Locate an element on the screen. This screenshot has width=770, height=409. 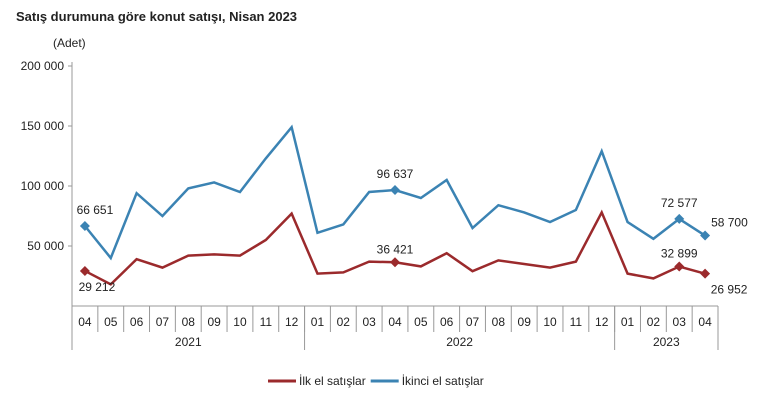
legend-label: İlk el satışlar is located at coordinates (332, 381).